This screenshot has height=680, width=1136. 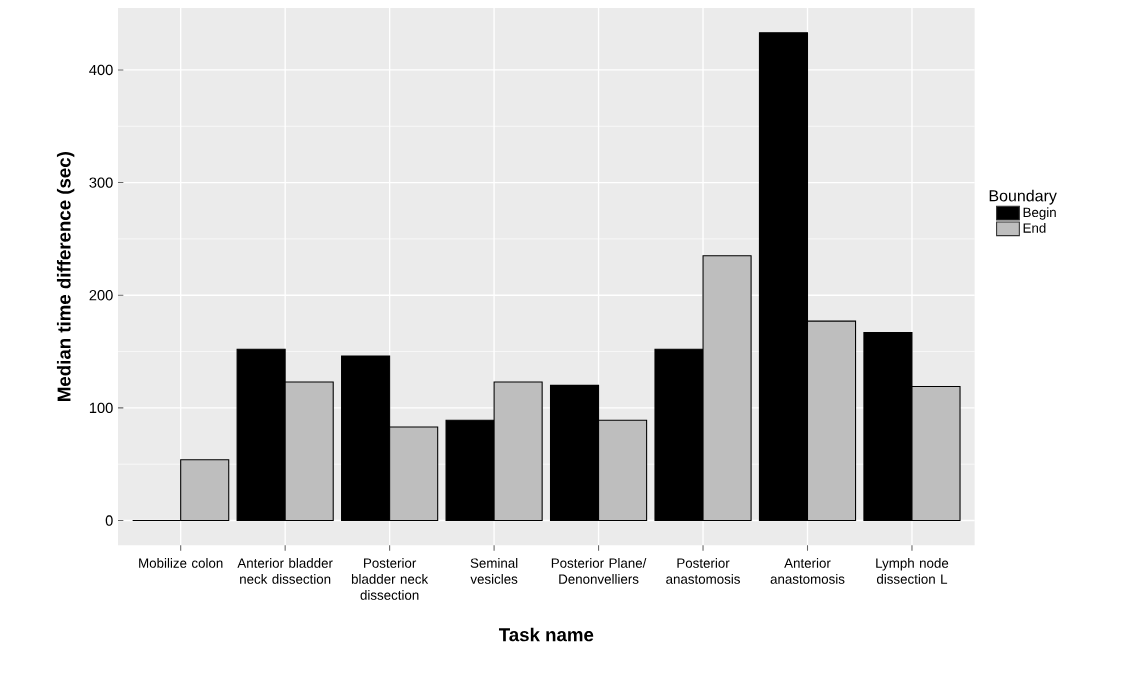 I want to click on y-tick-label: 300, so click(x=101, y=182).